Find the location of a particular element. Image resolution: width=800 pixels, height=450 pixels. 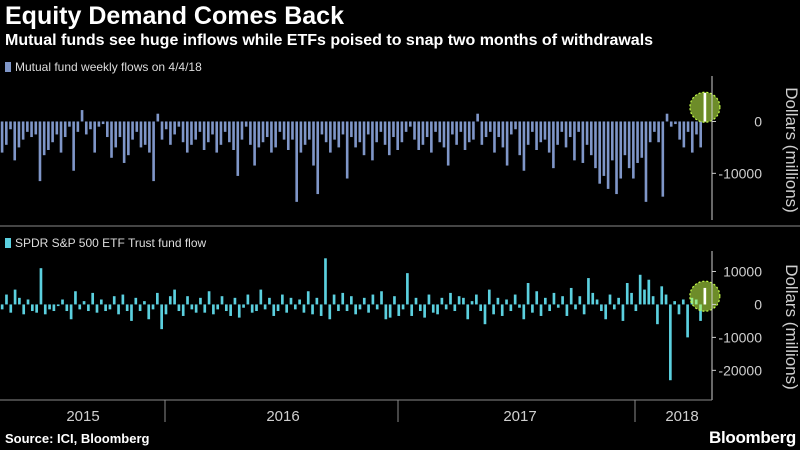

bloomberg-logo: Bloomberg is located at coordinates (752, 437).